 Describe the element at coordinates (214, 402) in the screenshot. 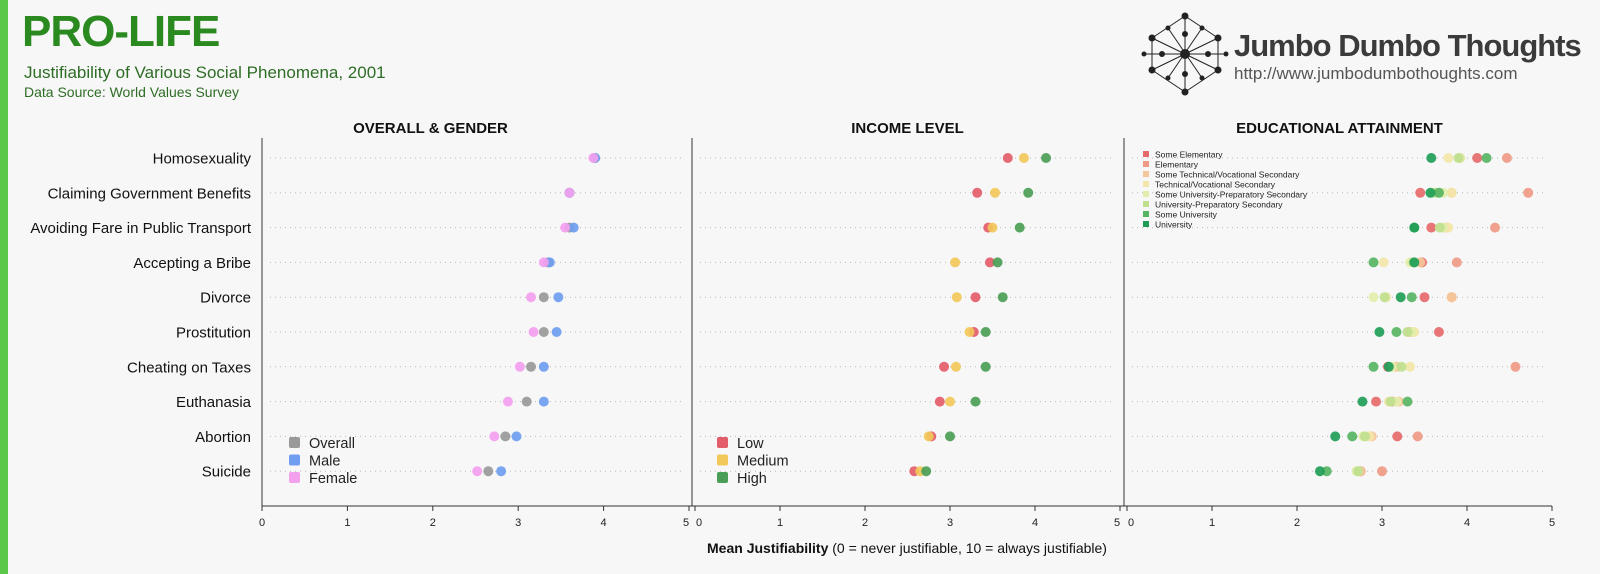

I see `category-label: Euthanasia` at that location.